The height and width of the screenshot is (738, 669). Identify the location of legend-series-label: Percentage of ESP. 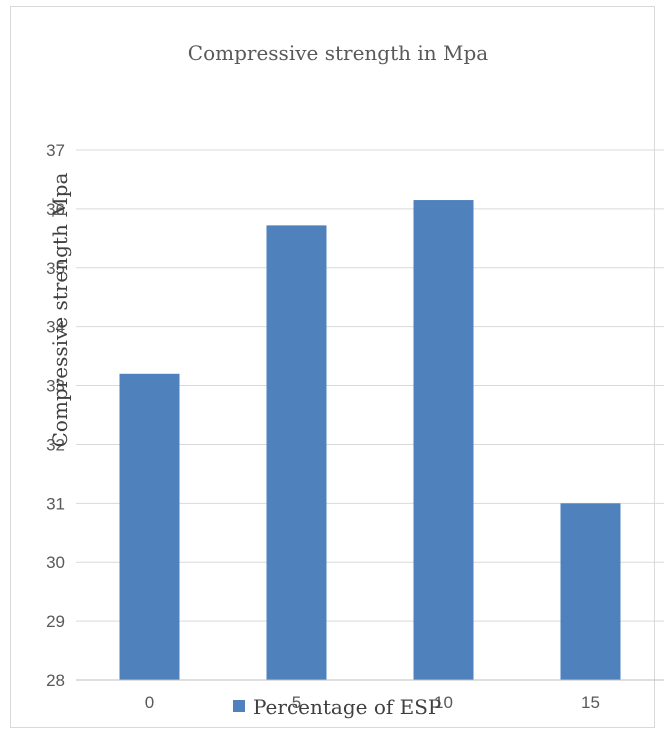
(347, 707).